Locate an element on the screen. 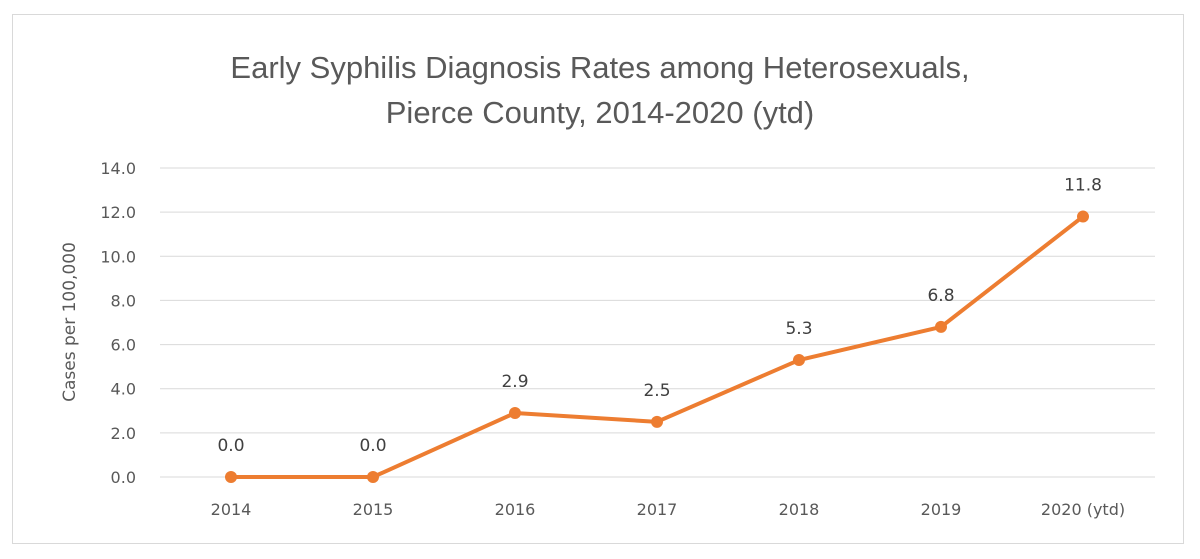 The width and height of the screenshot is (1200, 559). data-label: 6.8 is located at coordinates (940, 296).